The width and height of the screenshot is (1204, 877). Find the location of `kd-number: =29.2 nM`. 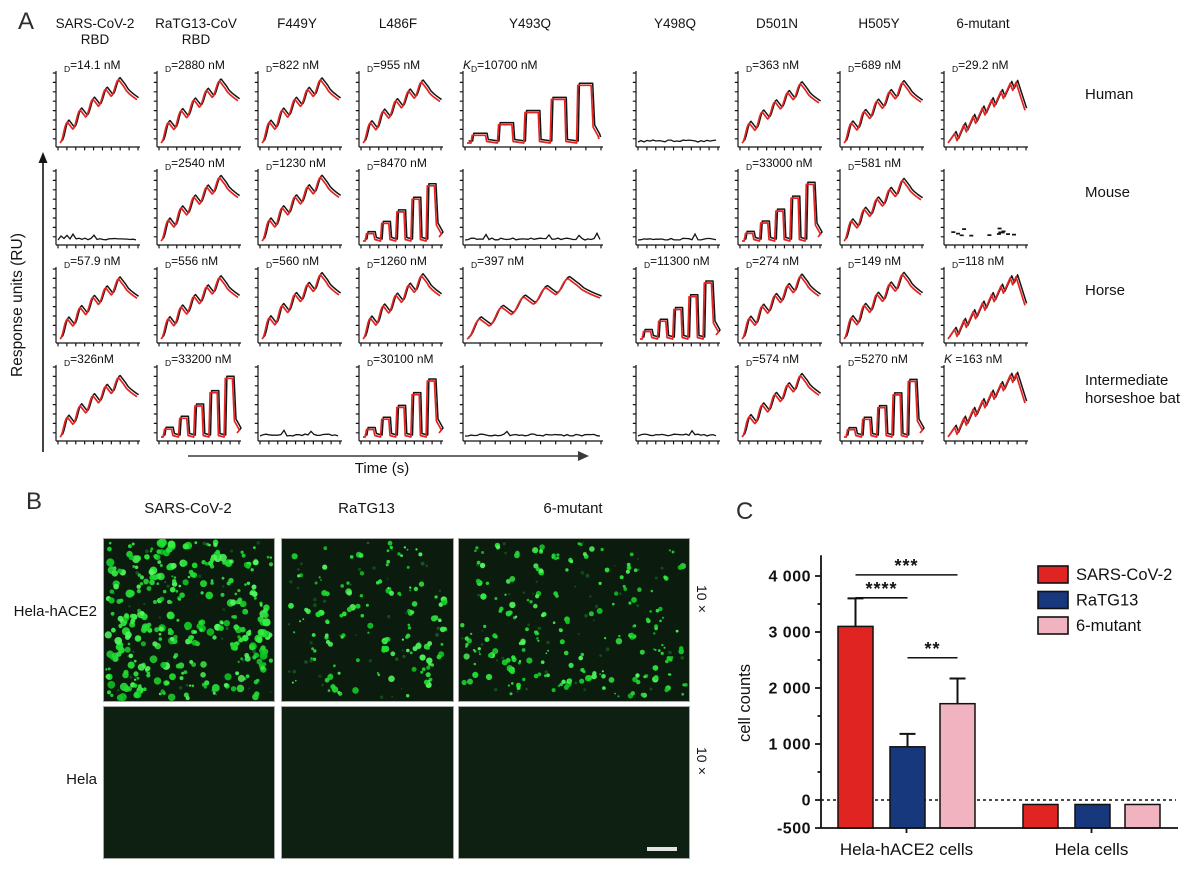

kd-number: =29.2 nM is located at coordinates (983, 65).